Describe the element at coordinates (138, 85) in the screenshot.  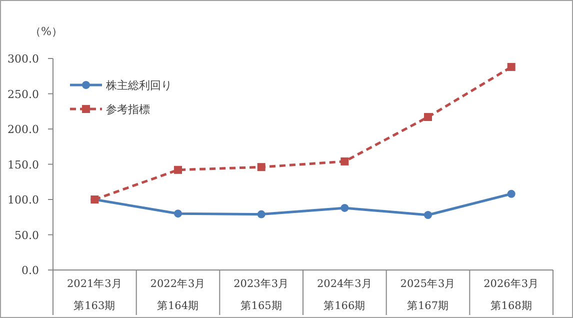
I see `legend-label: 株主総利回り` at that location.